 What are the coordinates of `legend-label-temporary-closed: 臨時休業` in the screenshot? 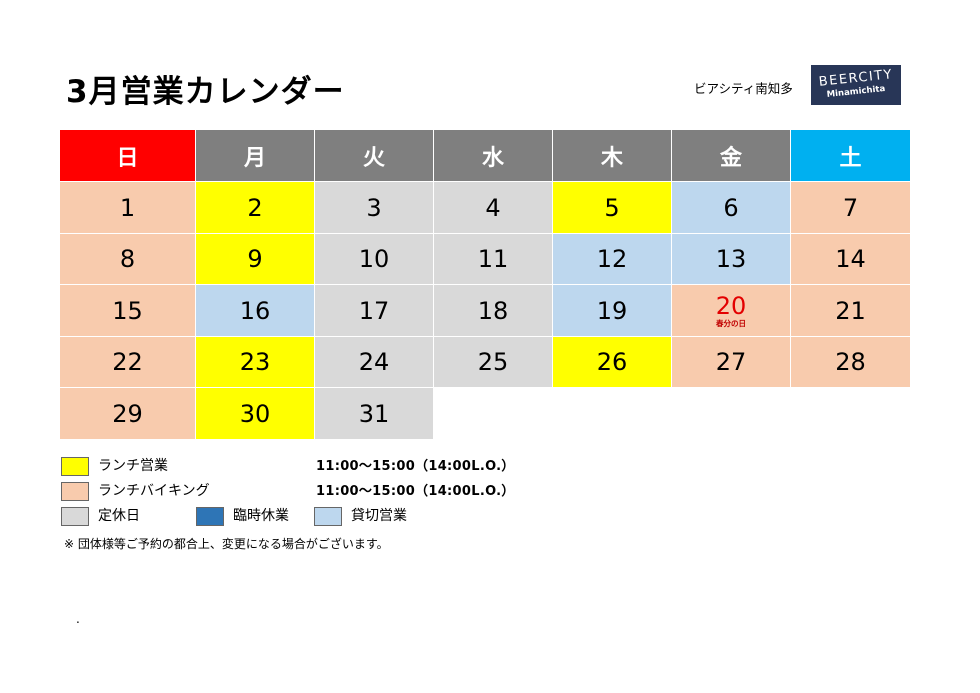 It's located at (261, 516).